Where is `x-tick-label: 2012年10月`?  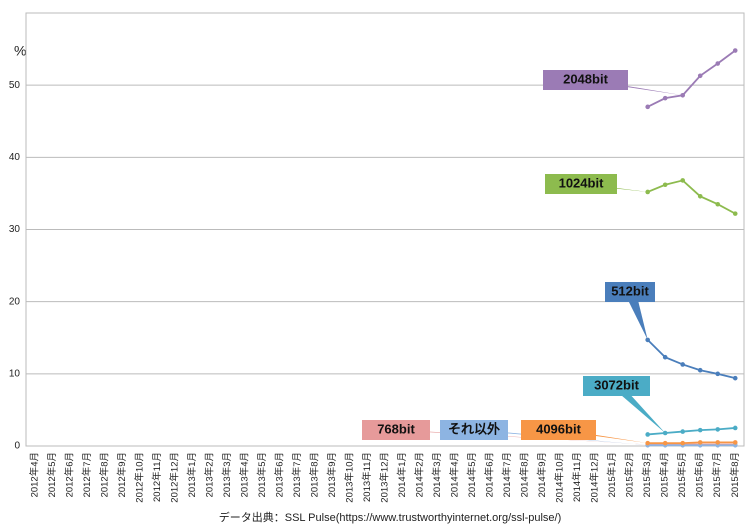 x-tick-label: 2012年10月 is located at coordinates (139, 477).